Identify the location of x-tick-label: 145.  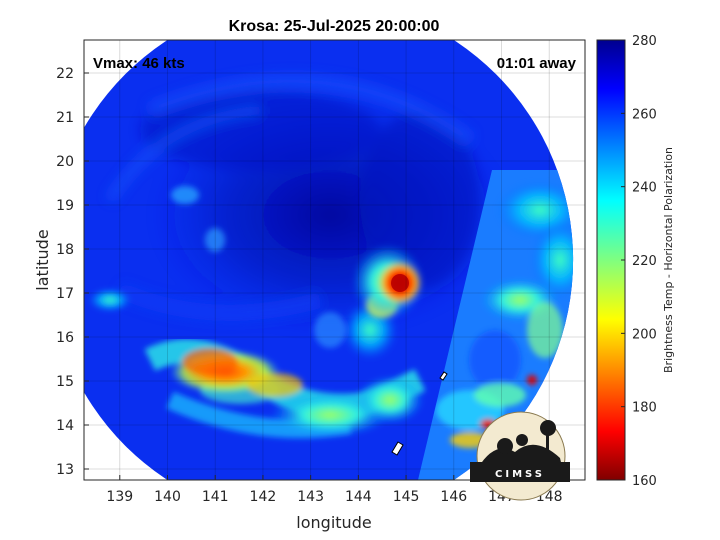
(406, 497).